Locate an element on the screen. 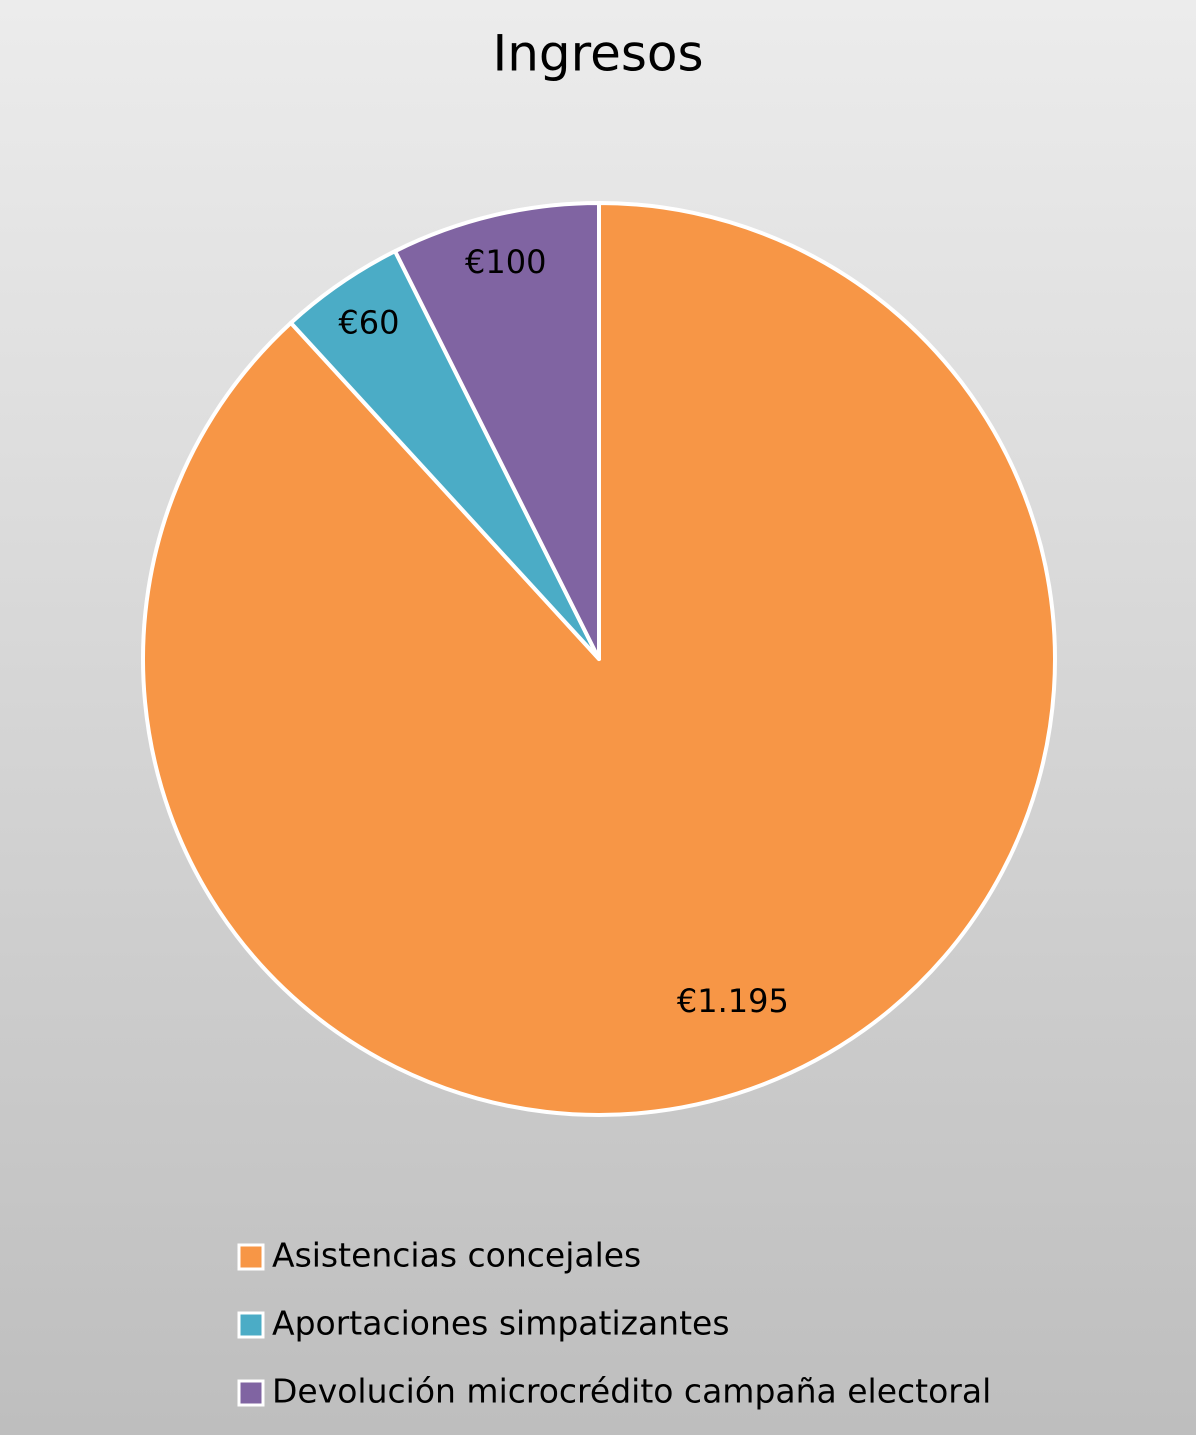  data-label: €60 is located at coordinates (368, 323).